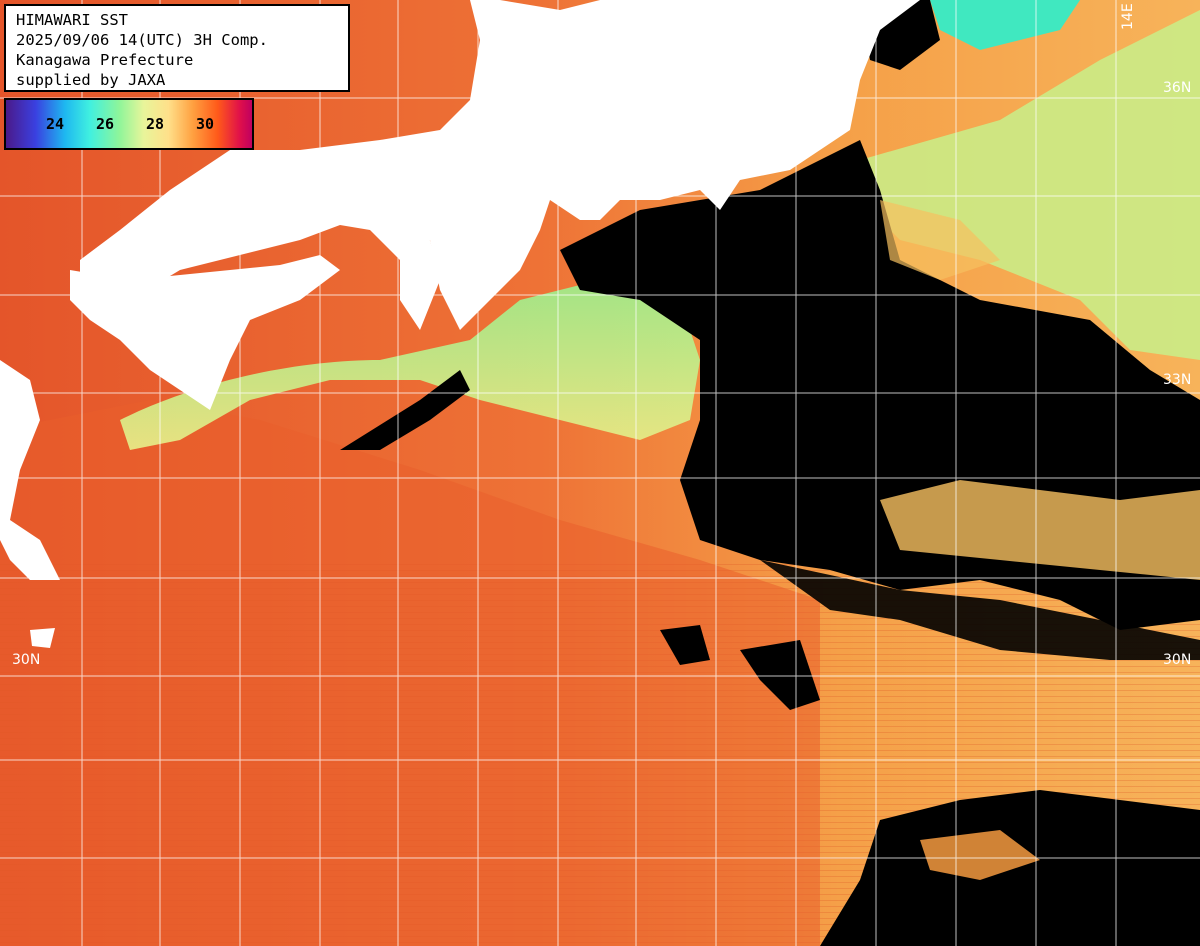 The width and height of the screenshot is (1200, 946). Describe the element at coordinates (155, 124) in the screenshot. I see `scale-tick-28: 28` at that location.